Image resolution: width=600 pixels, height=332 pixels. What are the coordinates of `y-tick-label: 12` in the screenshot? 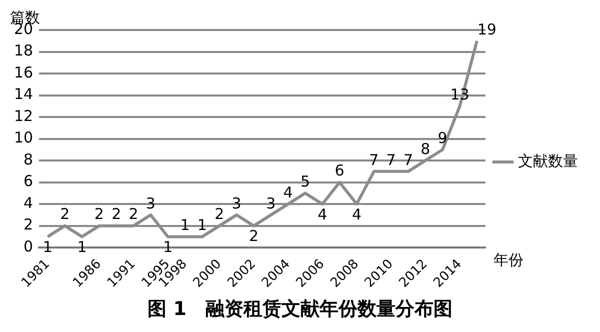 It's located at (24, 115).